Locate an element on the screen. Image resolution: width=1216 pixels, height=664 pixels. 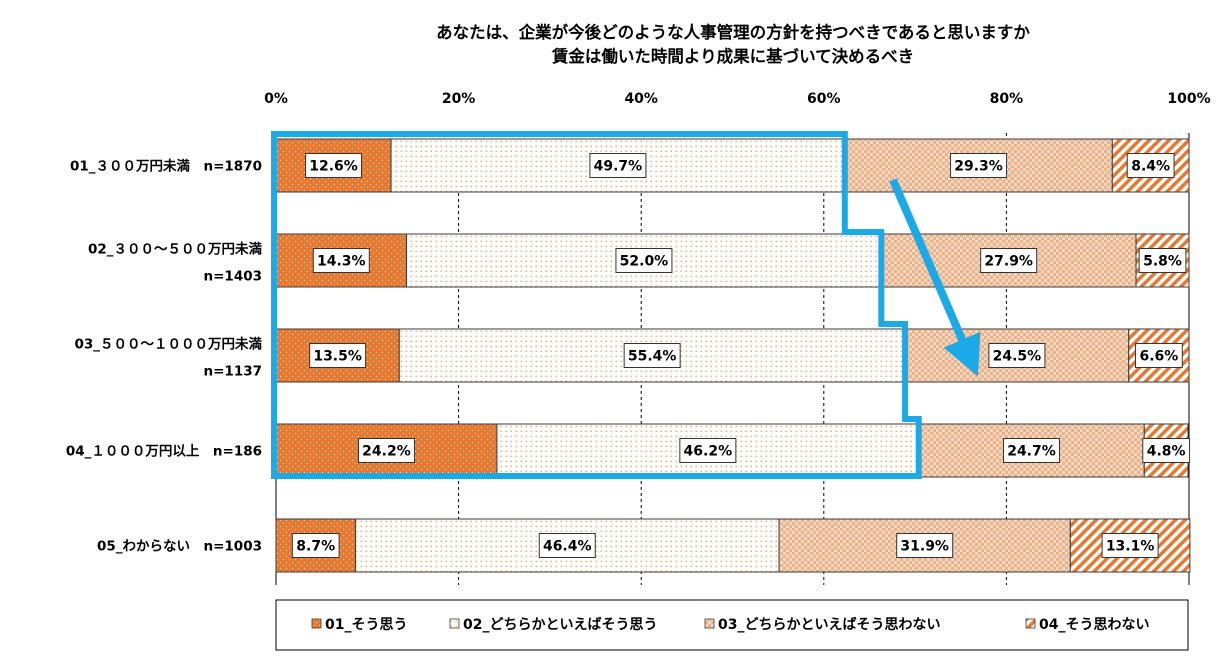
chart-title: あなたは、企業が今後どのような人事管理の方針を持つべきであると思いますか is located at coordinates (733, 32).